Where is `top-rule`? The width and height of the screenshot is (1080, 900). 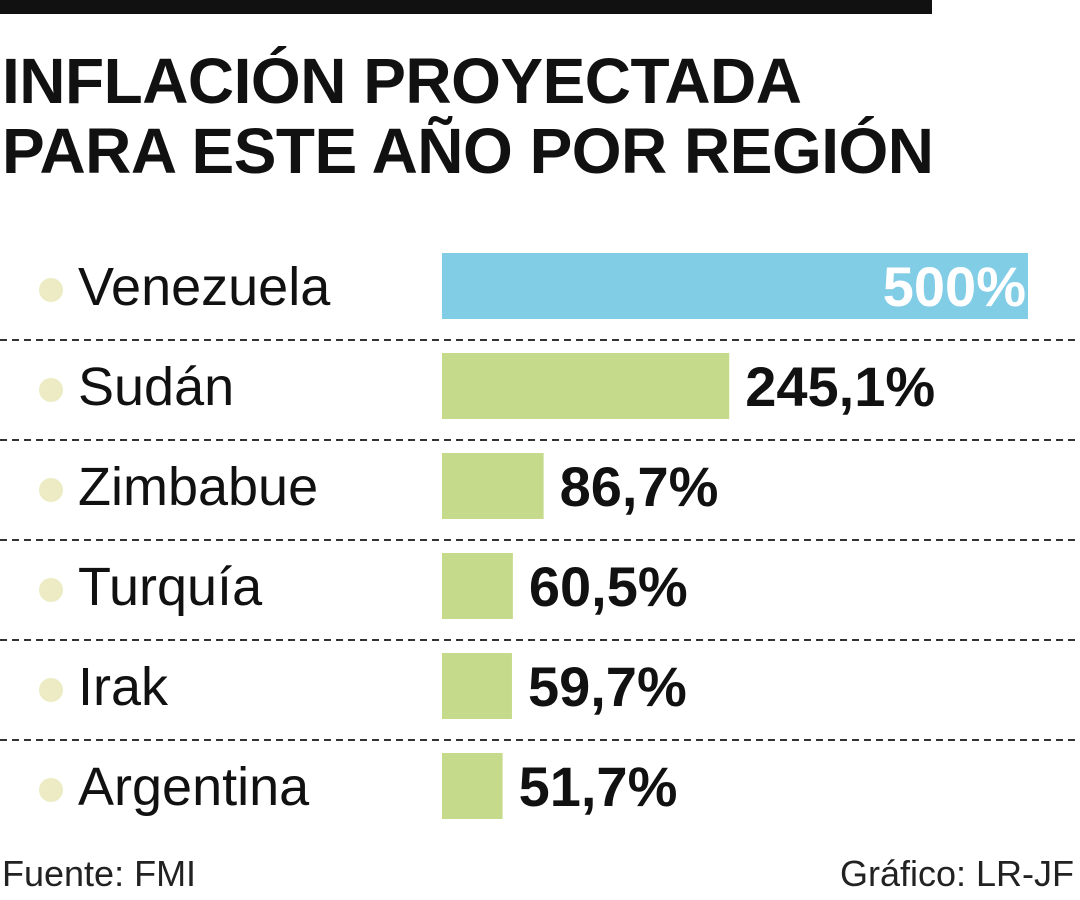 top-rule is located at coordinates (466, 7).